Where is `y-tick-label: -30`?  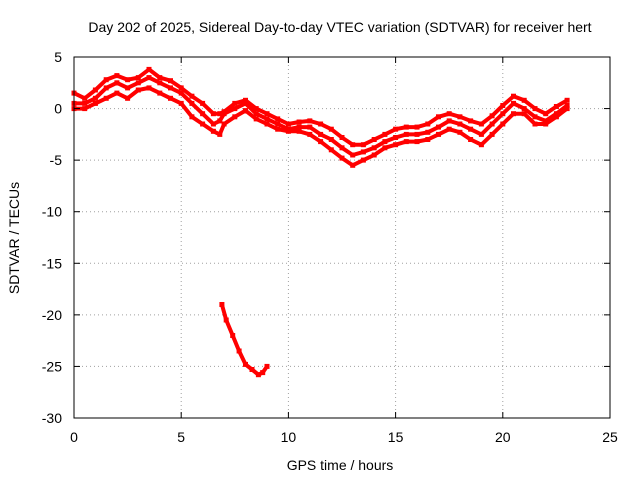 y-tick-label: -30 is located at coordinates (52, 418).